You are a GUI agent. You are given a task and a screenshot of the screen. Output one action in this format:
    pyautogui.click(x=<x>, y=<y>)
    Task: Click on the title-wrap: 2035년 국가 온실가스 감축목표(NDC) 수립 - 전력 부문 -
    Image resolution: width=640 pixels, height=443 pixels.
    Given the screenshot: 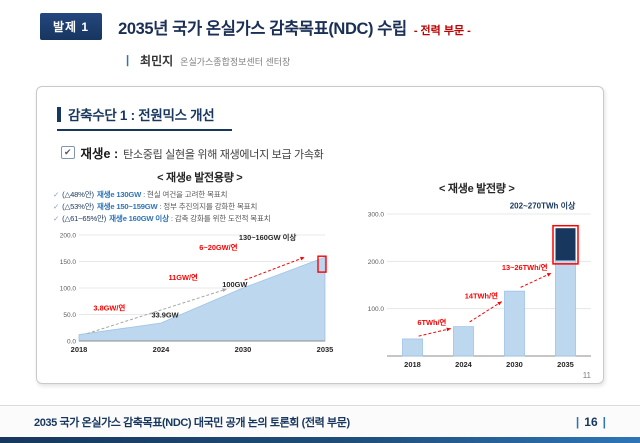 What is the action you would take?
    pyautogui.click(x=294, y=27)
    